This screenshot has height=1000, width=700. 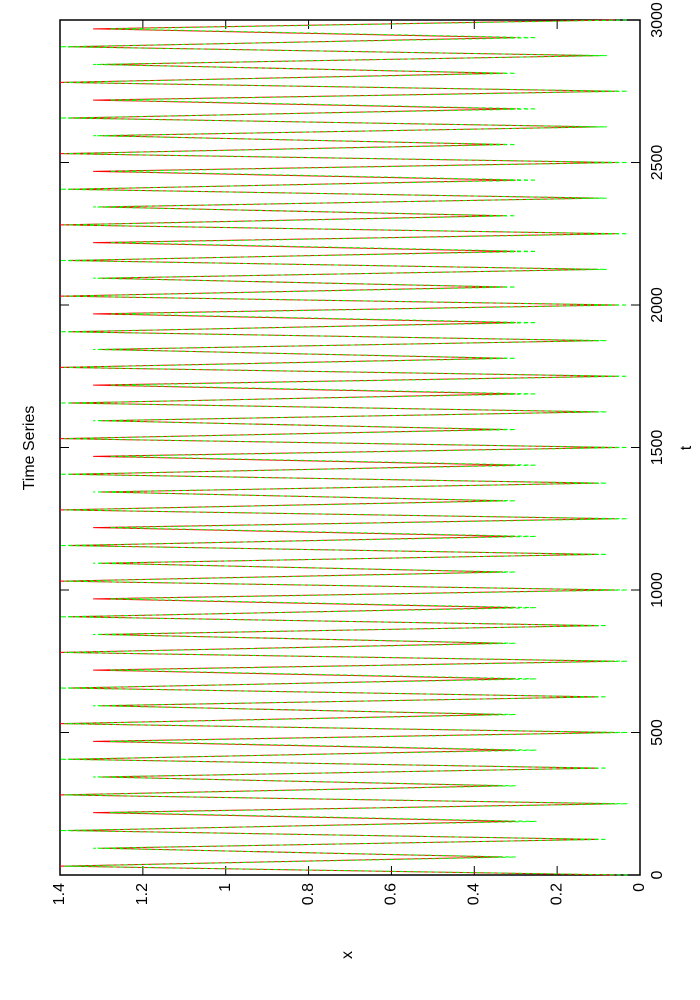 What do you see at coordinates (556, 894) in the screenshot?
I see `y-tick-label: 0.2` at bounding box center [556, 894].